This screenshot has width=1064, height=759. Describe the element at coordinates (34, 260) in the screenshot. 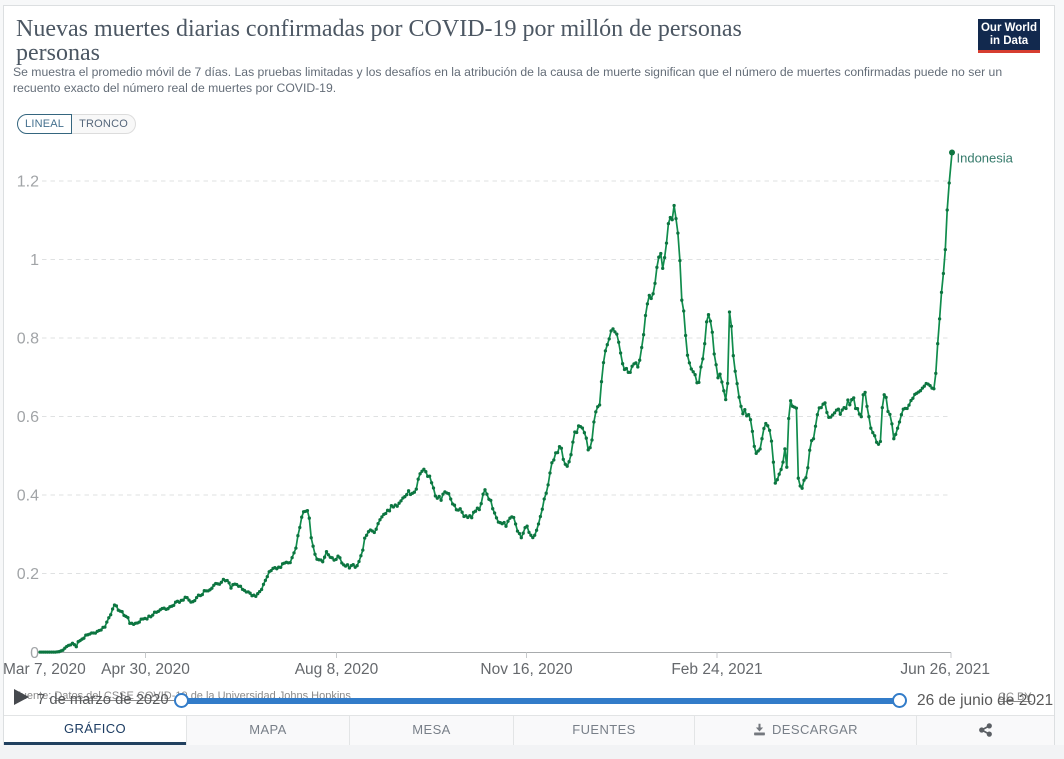

I see `svg-text: 1` at that location.